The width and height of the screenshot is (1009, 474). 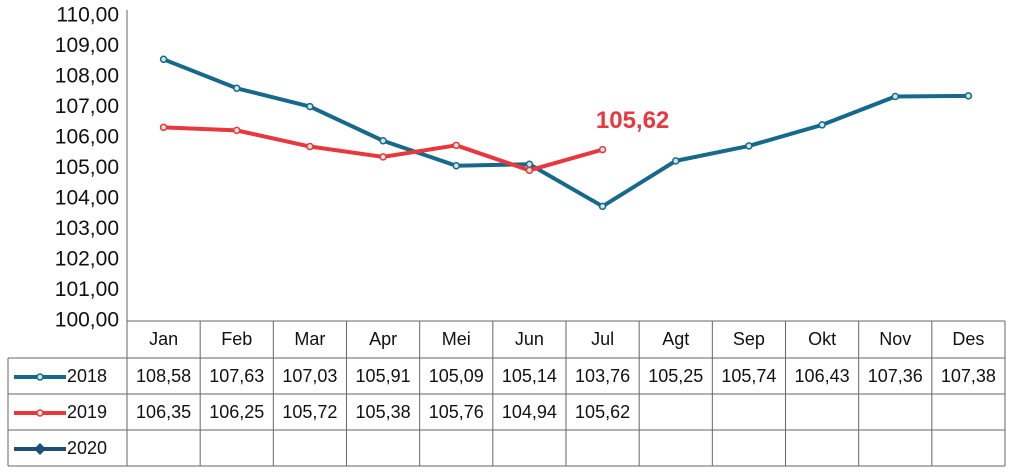 What do you see at coordinates (529, 339) in the screenshot?
I see `x-tick-label: Jun` at bounding box center [529, 339].